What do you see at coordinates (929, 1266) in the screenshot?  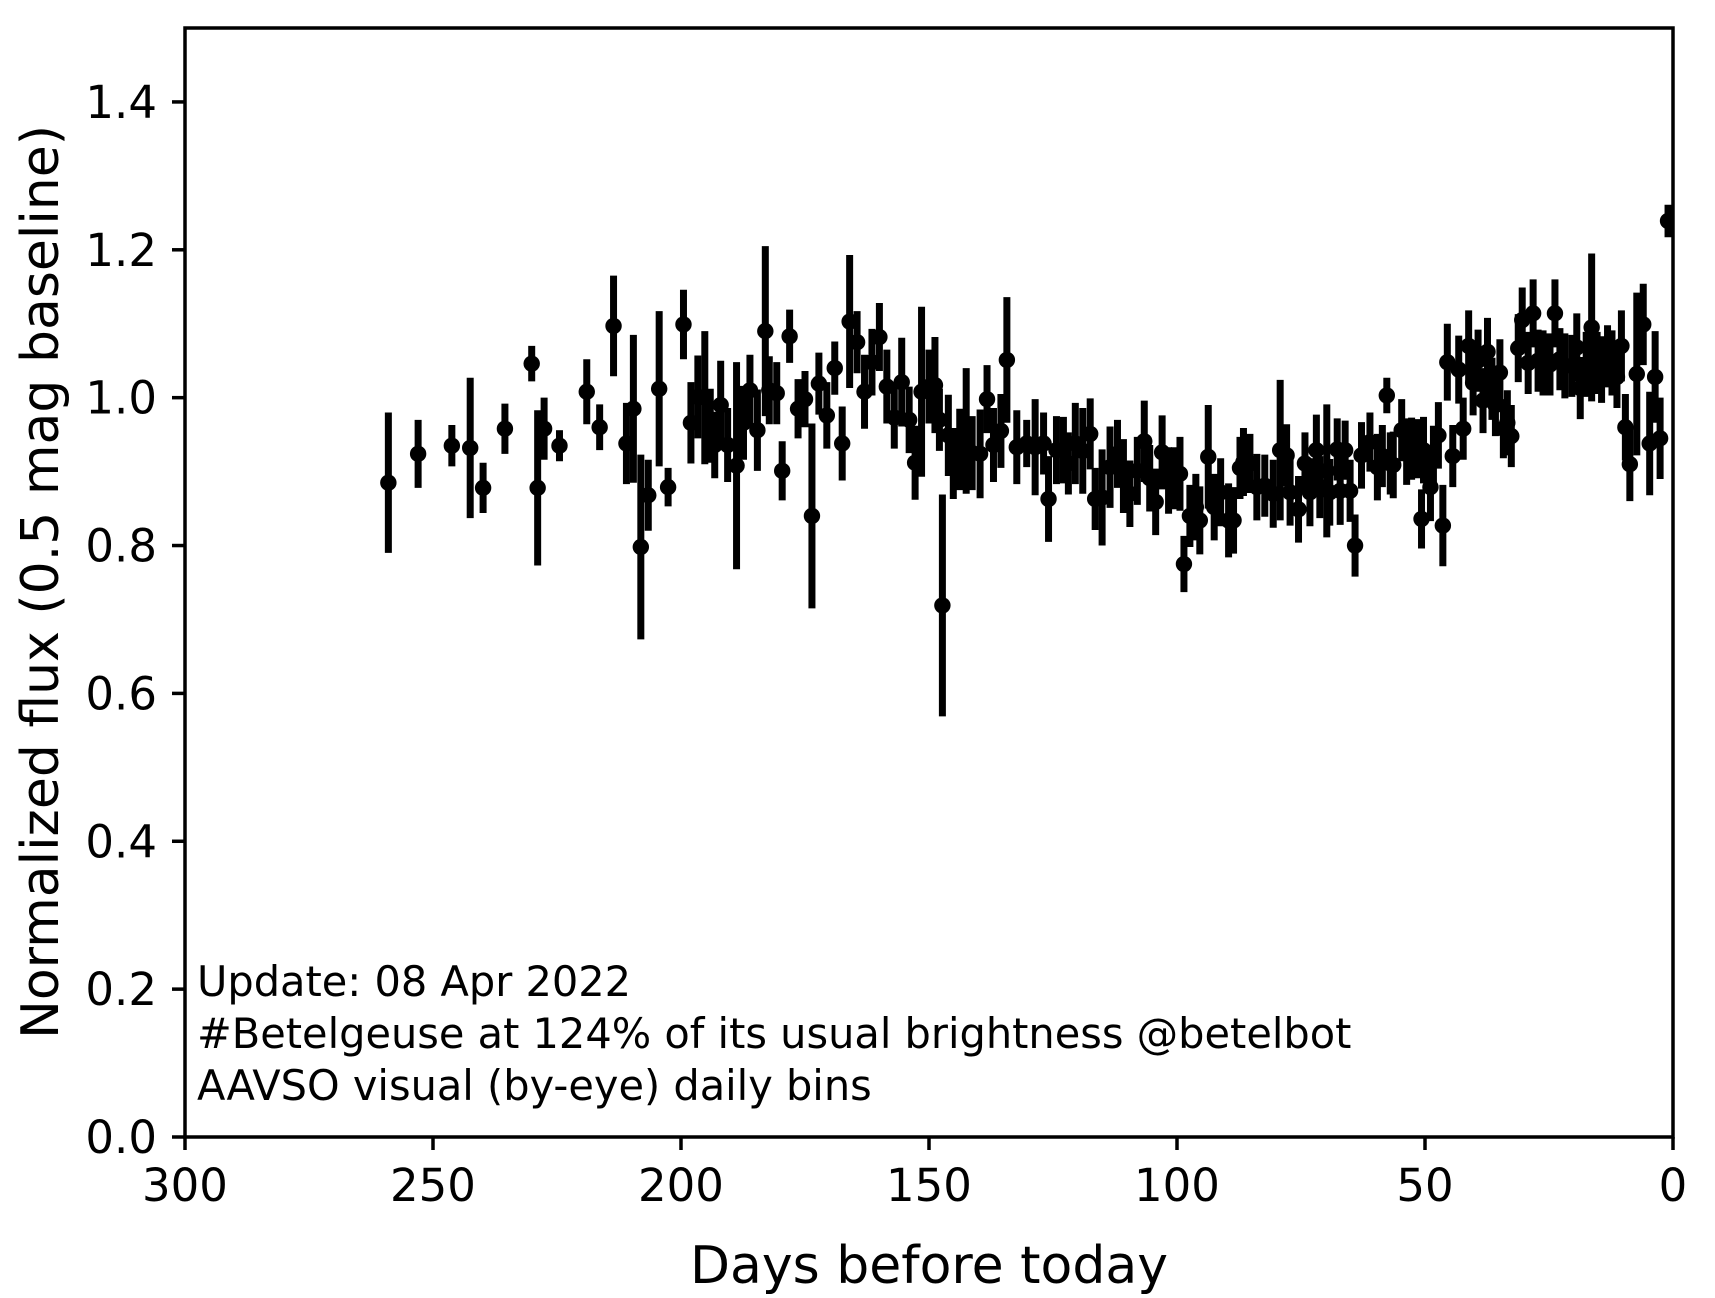 I see `x-axis-label: Days before today` at bounding box center [929, 1266].